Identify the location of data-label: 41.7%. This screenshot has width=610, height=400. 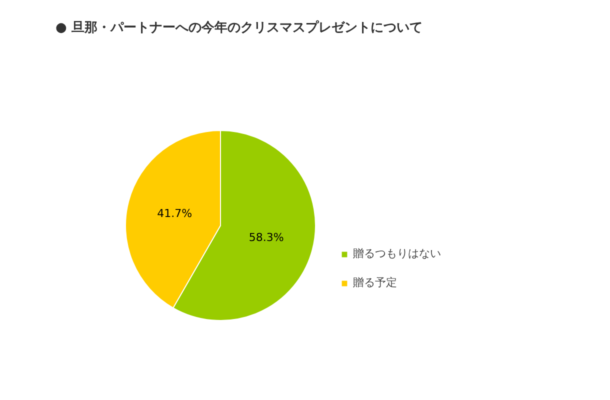
(174, 213).